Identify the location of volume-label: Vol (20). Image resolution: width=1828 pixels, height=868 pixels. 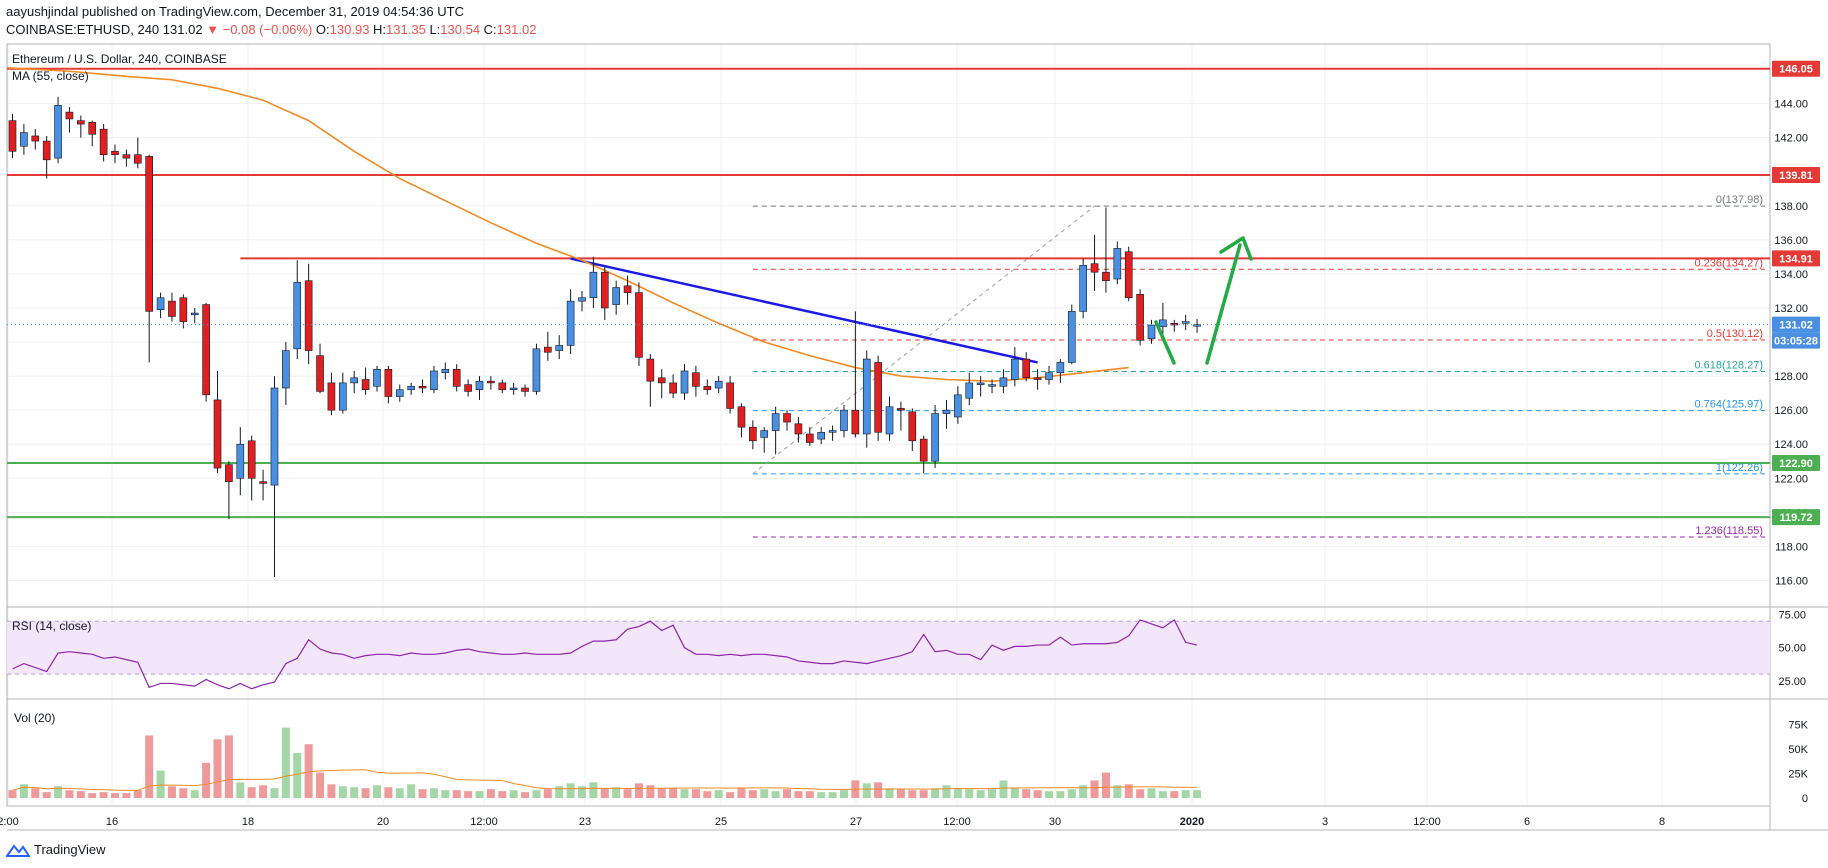
(34, 718).